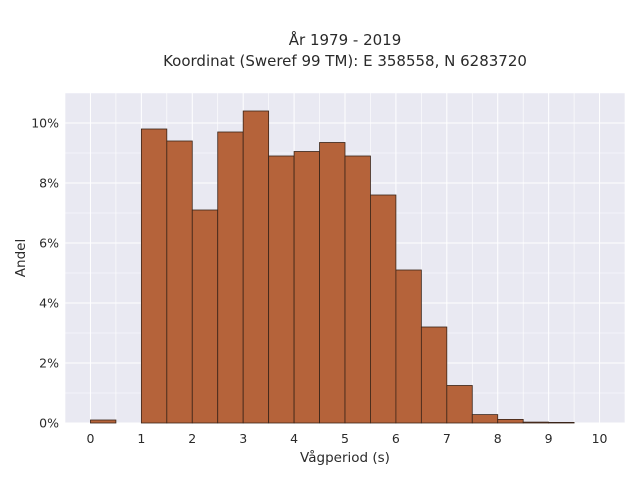 The image size is (640, 480). I want to click on x-tick-label: 9, so click(549, 438).